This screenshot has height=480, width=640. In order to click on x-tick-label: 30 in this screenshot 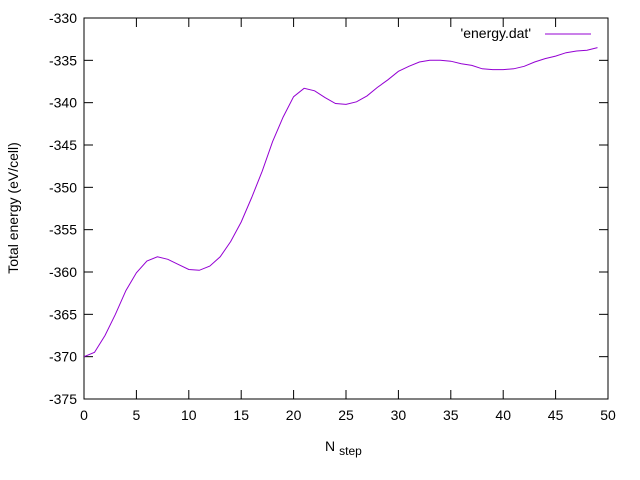, I will do `click(399, 415)`.